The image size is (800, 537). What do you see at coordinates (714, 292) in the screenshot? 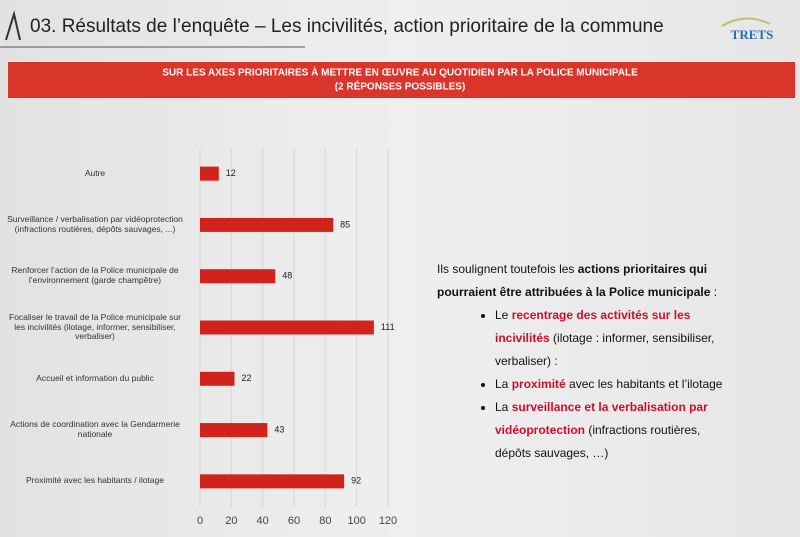
I see `text-segment: :` at bounding box center [714, 292].